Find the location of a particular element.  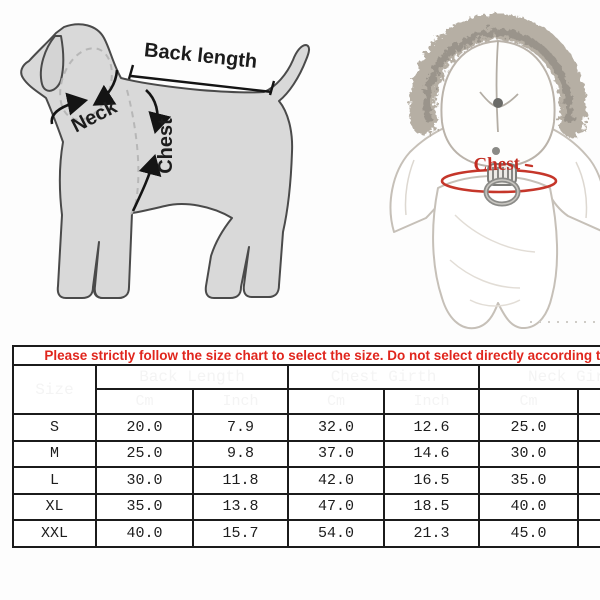

hood-fur-trim is located at coordinates (498, 74).